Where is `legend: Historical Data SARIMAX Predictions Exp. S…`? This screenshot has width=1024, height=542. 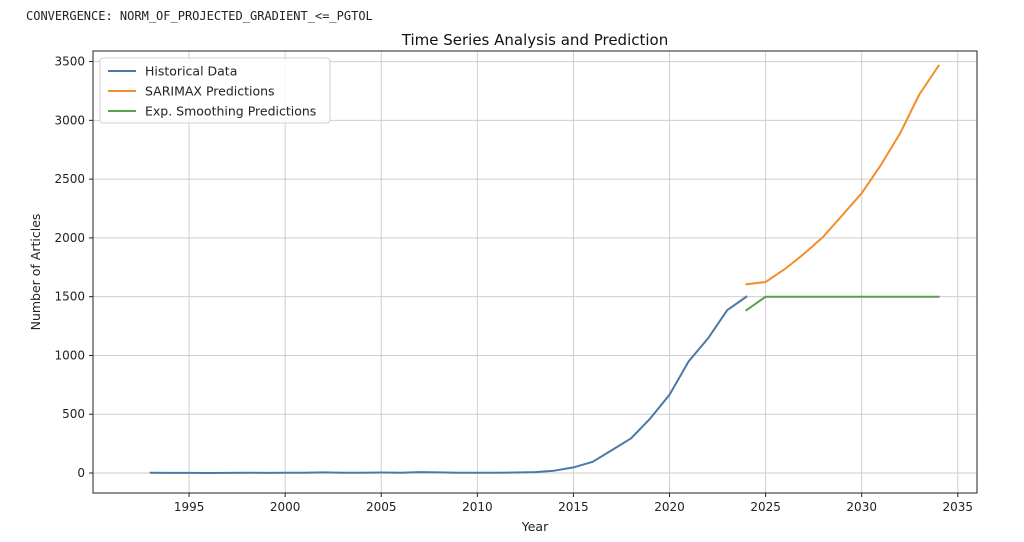
legend: Historical Data SARIMAX Predictions Exp. S… is located at coordinates (215, 90).